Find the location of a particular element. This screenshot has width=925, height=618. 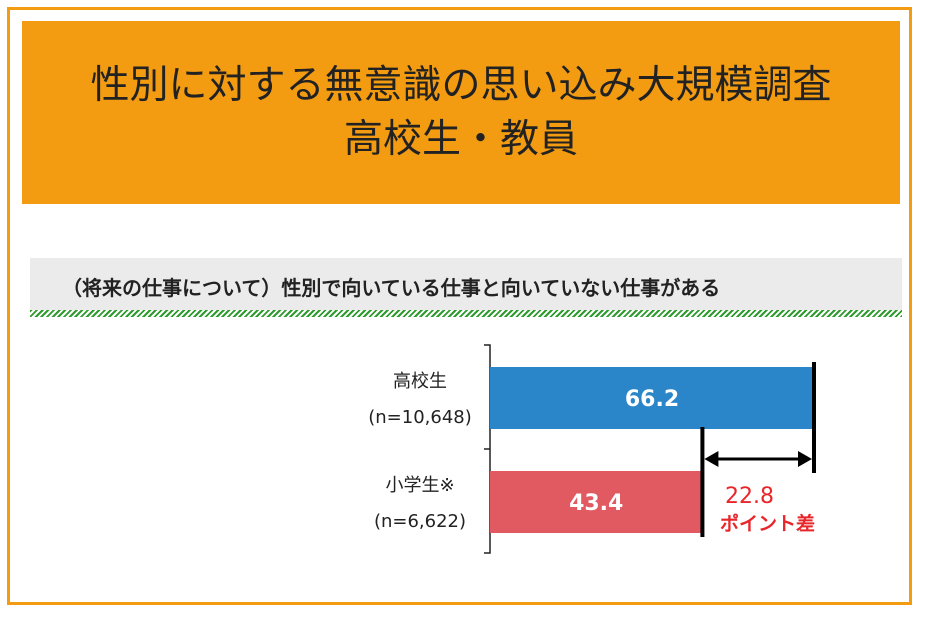

difference-value: 22.8 is located at coordinates (749, 496).